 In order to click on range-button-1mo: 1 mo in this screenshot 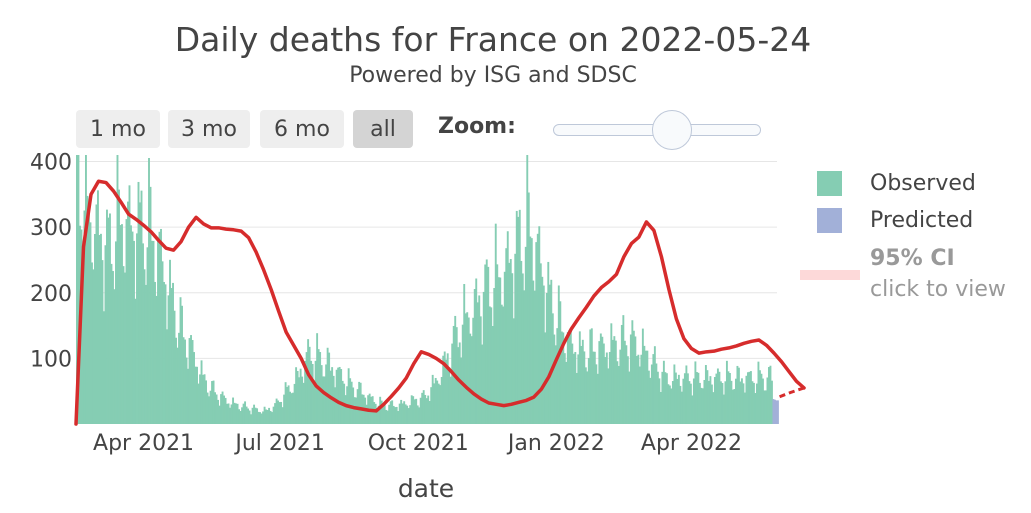, I will do `click(118, 129)`.